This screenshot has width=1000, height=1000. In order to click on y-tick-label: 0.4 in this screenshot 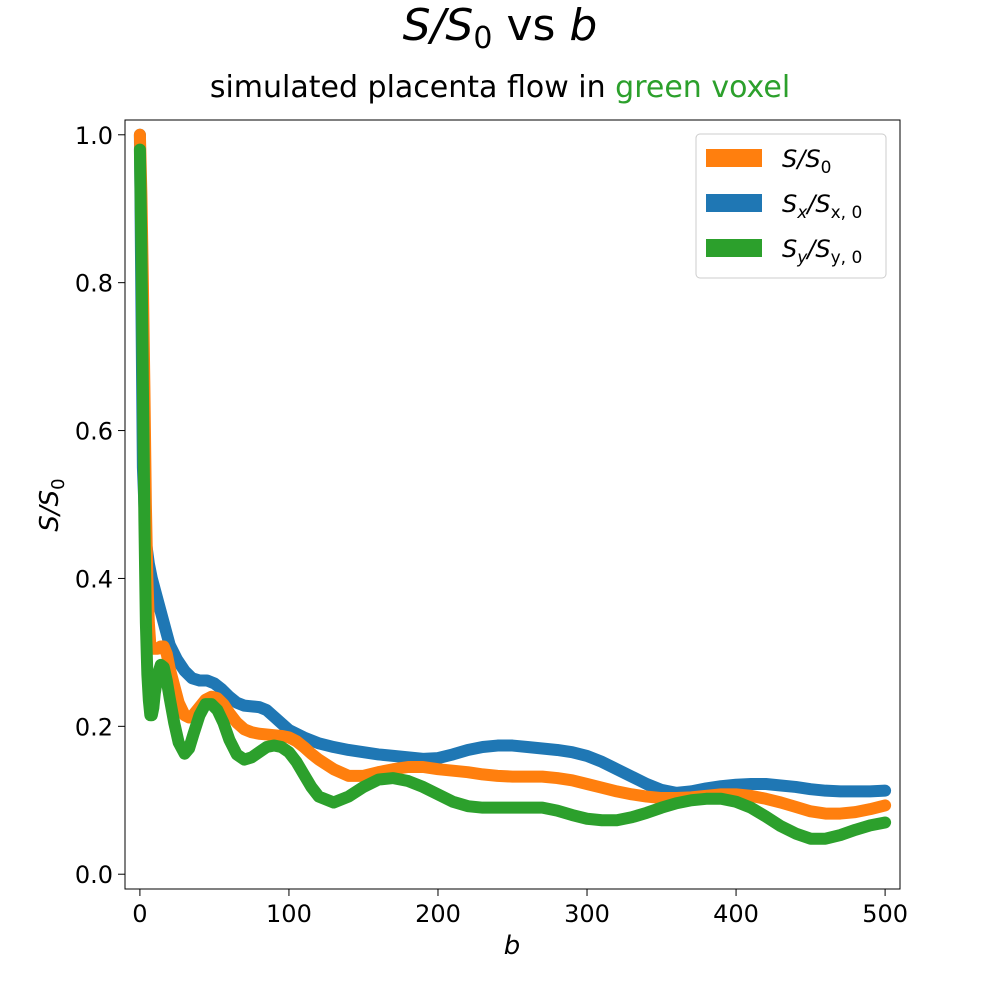, I will do `click(94, 579)`.